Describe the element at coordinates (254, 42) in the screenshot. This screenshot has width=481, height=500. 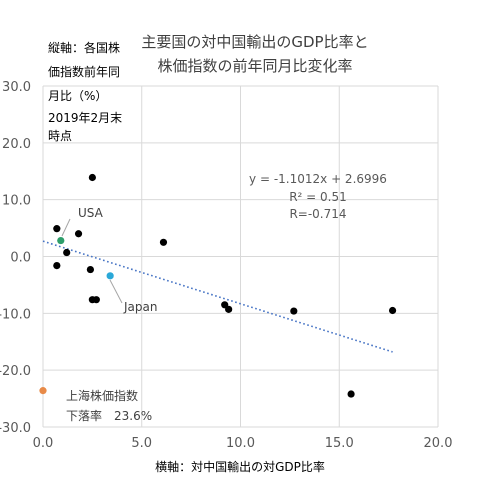
I see `chart-title-line-1: 主要国の対中国輸出のGDP比率と` at that location.